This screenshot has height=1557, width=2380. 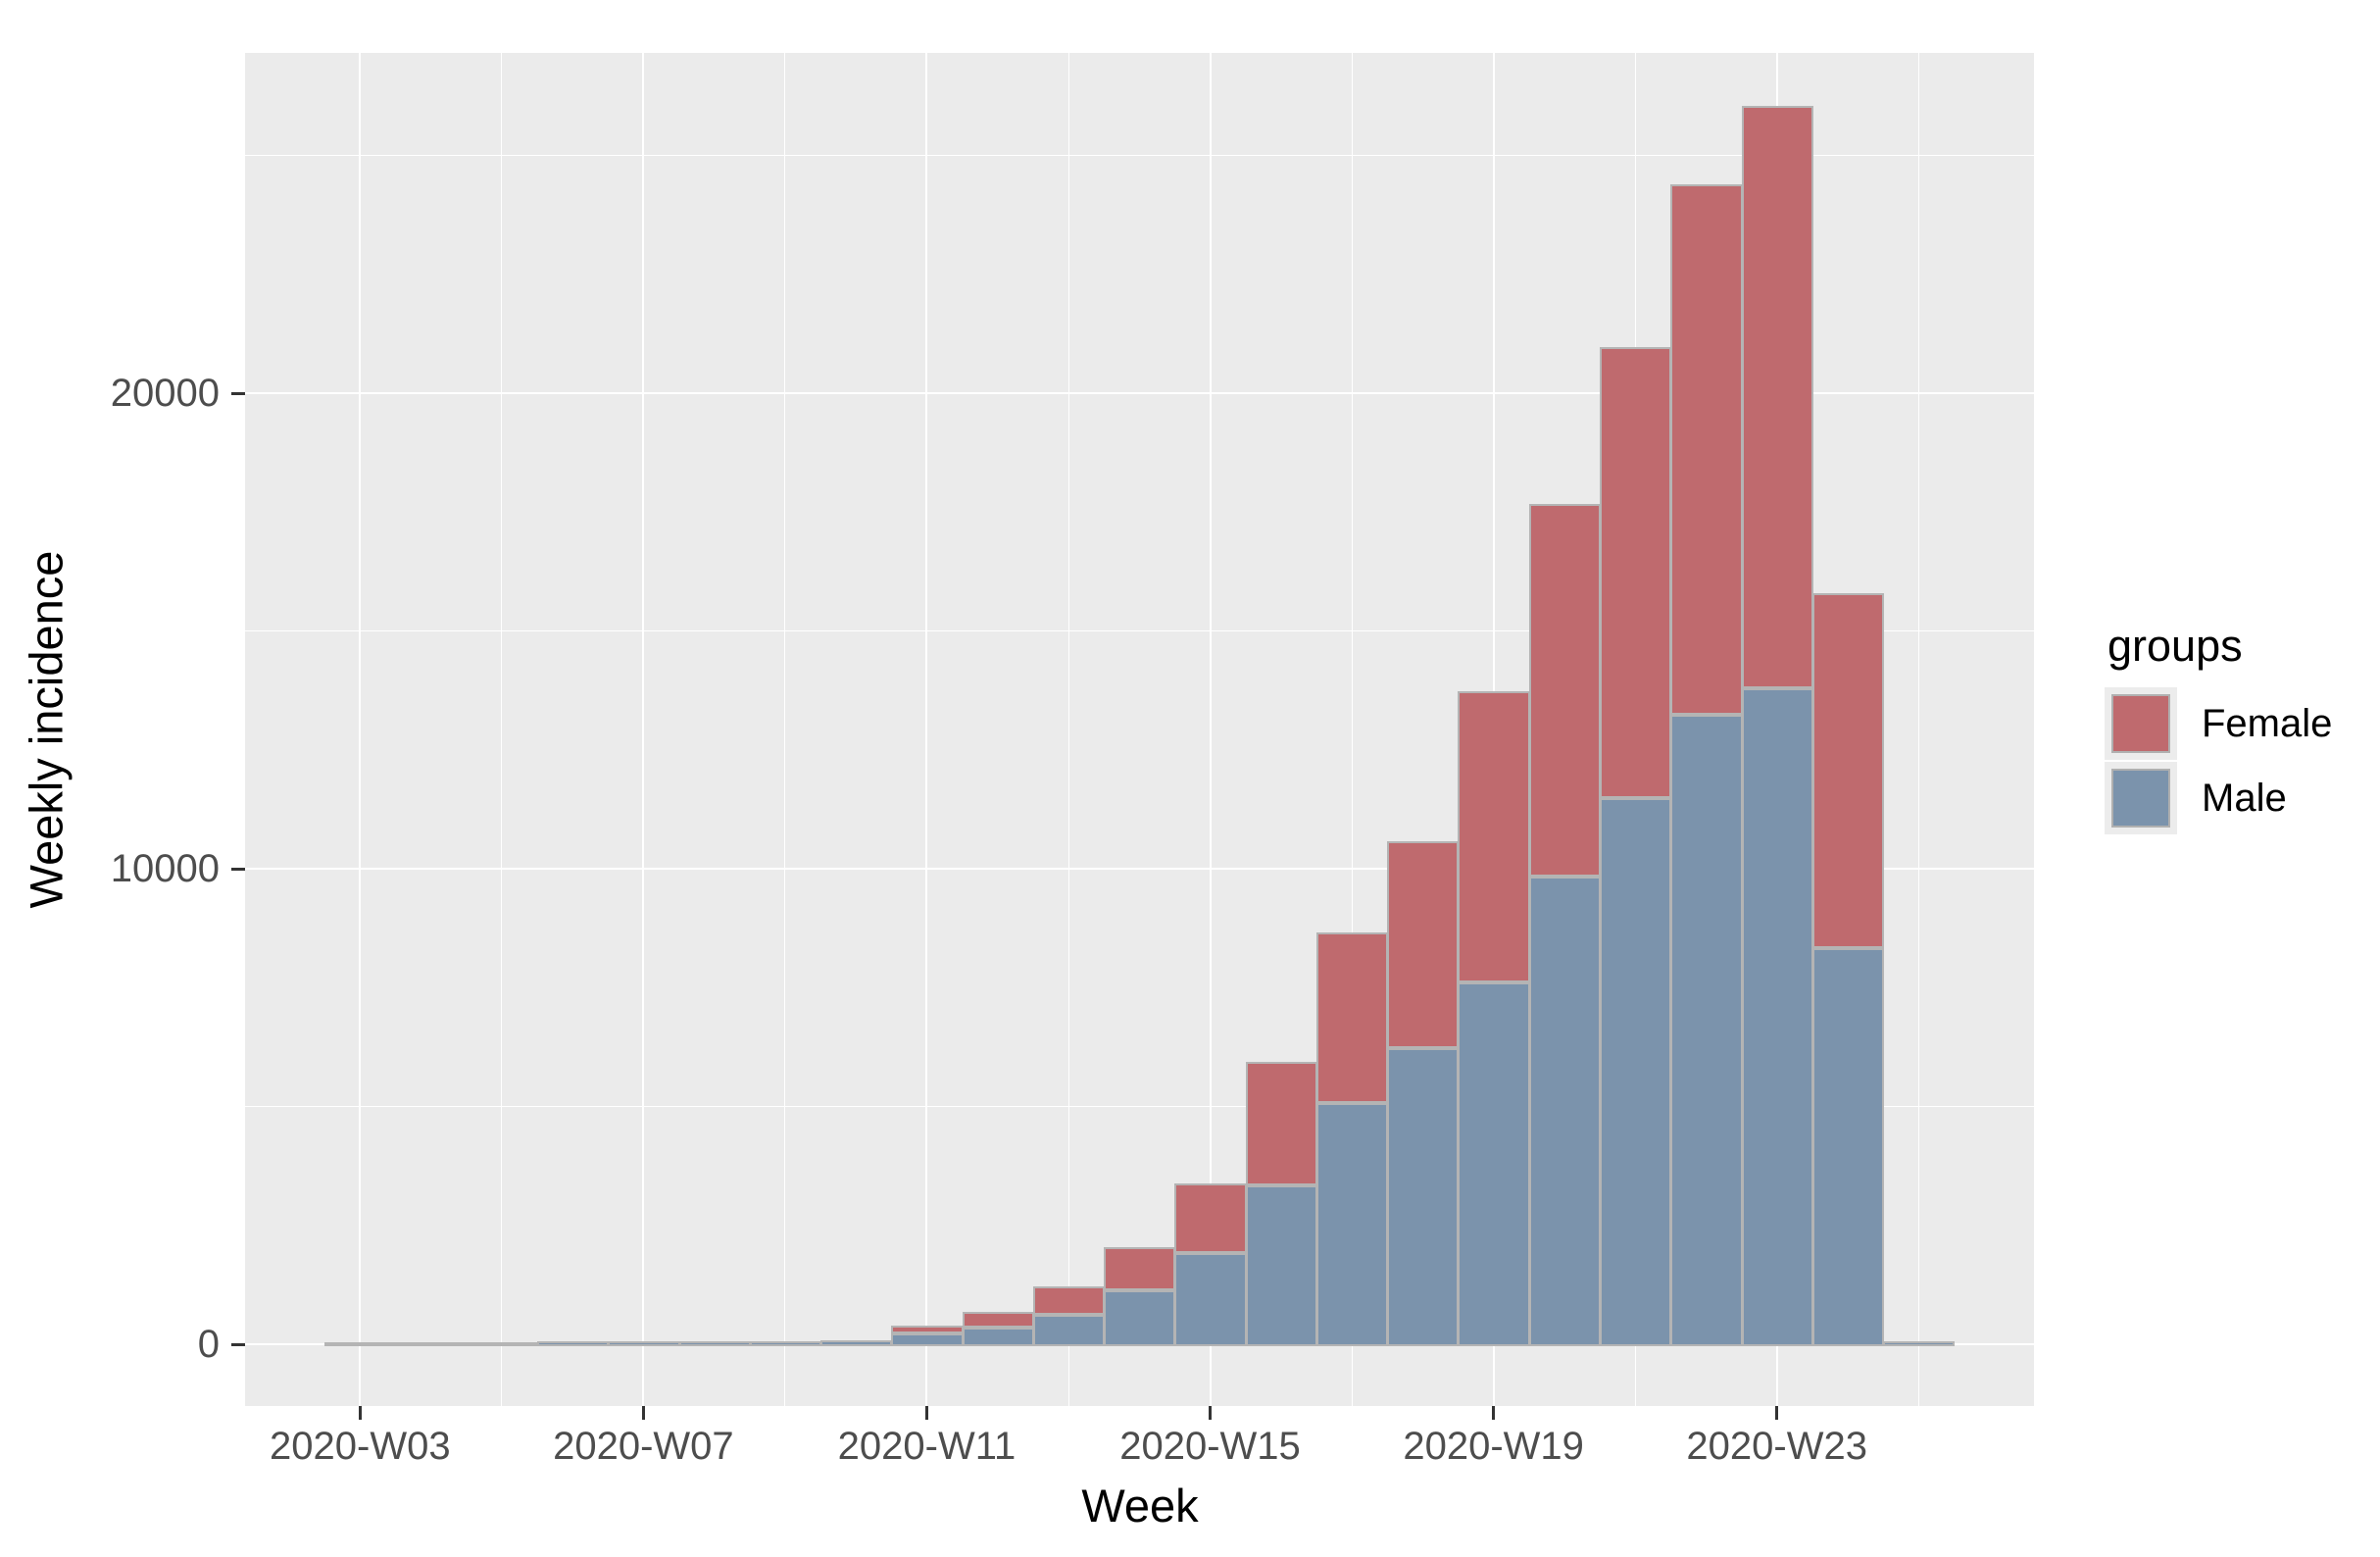 I want to click on y-axis-title: Weekly incidence, so click(x=46, y=729).